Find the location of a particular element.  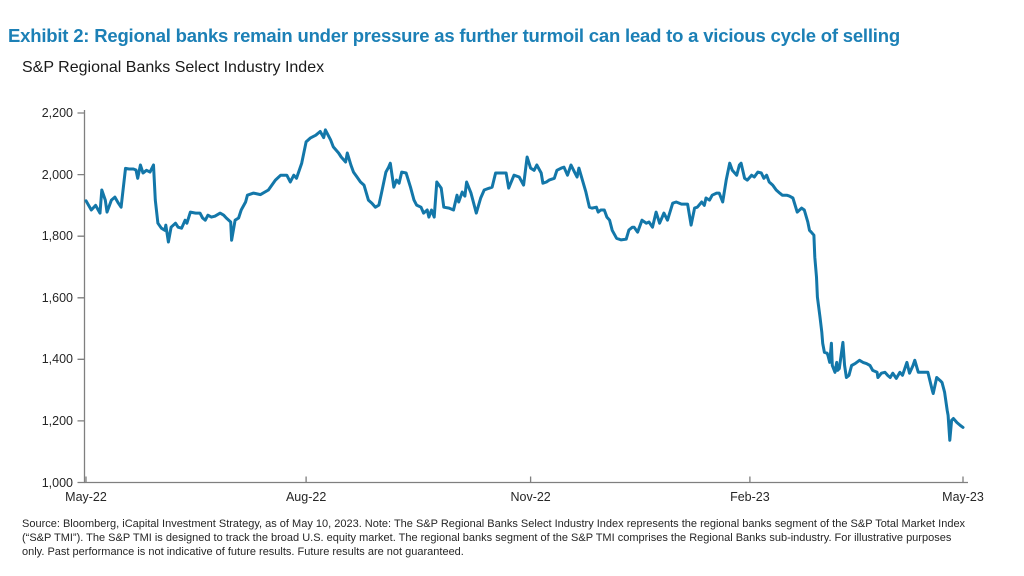

x-tick-label: May-22 is located at coordinates (86, 497).